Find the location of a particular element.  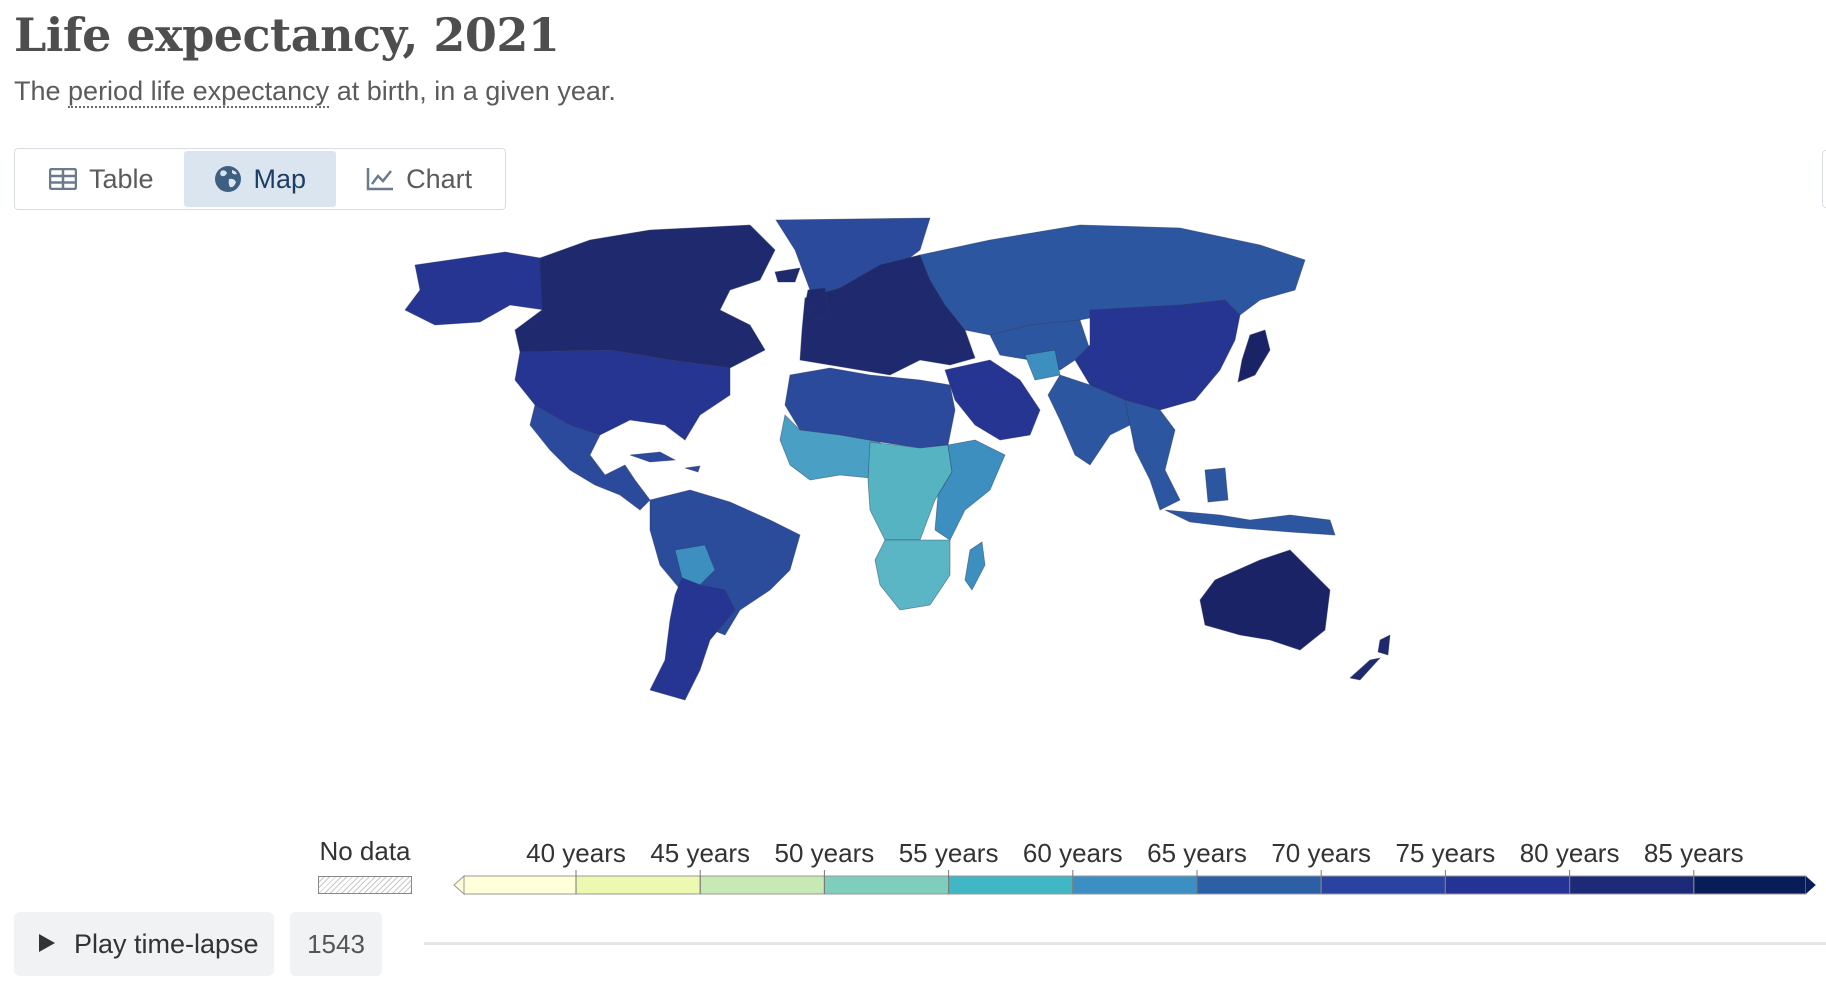

region-new-zealand is located at coordinates (1370, 657).